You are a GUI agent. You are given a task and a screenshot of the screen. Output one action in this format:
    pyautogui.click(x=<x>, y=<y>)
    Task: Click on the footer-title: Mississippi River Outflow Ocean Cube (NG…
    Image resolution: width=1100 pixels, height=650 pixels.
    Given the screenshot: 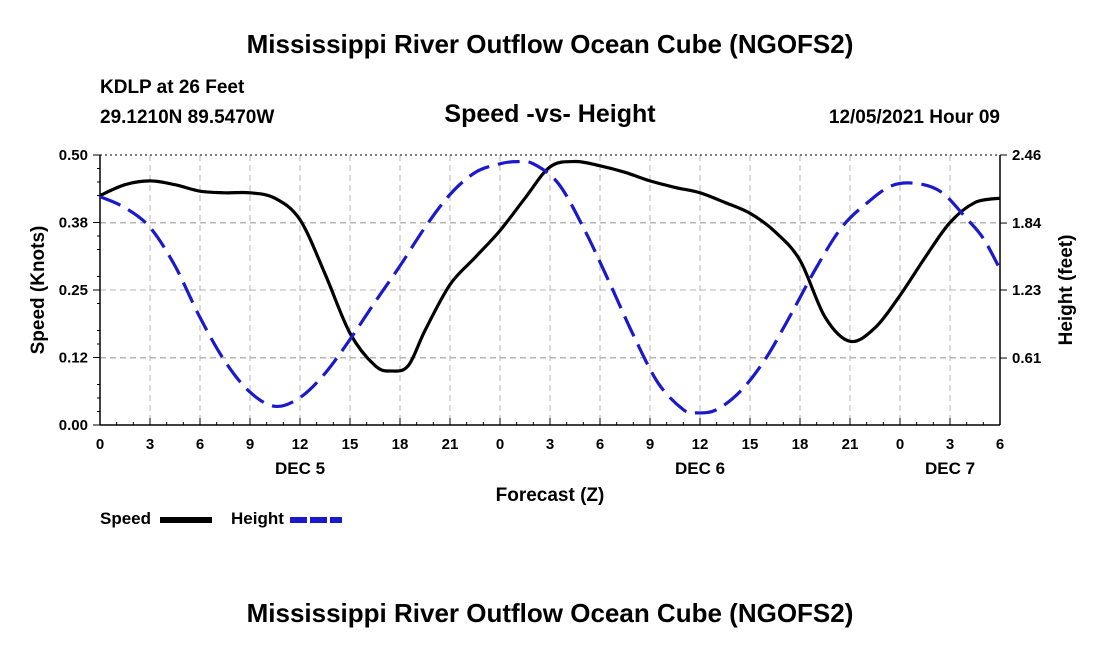 What is the action you would take?
    pyautogui.click(x=550, y=613)
    